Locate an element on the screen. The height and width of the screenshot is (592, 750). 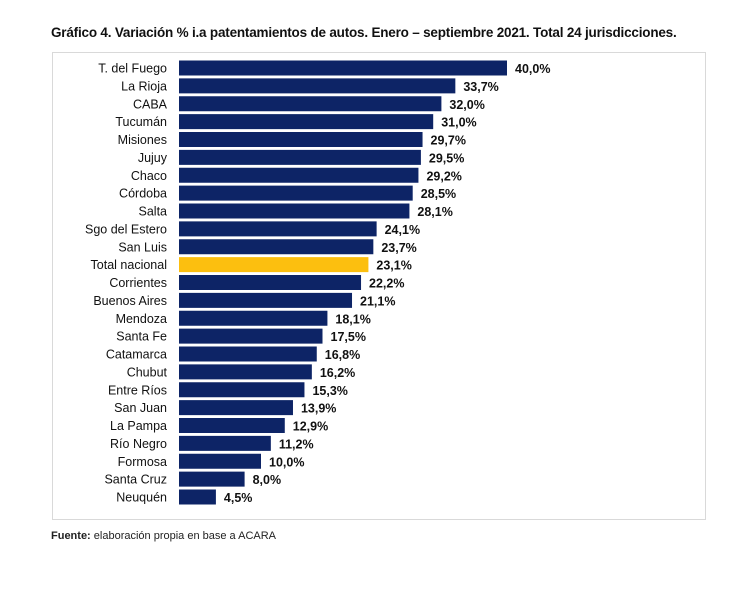
data-label: 21,1% is located at coordinates (377, 301).